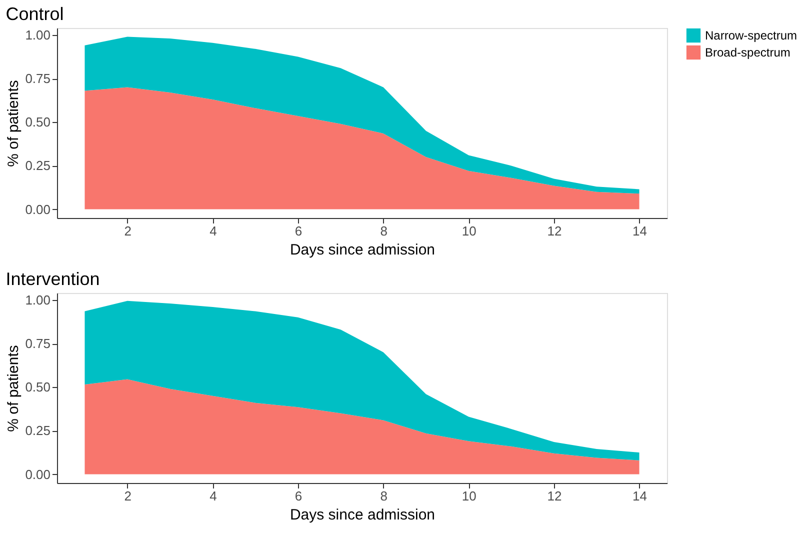 The image size is (803, 543). What do you see at coordinates (35, 14) in the screenshot?
I see `chart-title: Control` at bounding box center [35, 14].